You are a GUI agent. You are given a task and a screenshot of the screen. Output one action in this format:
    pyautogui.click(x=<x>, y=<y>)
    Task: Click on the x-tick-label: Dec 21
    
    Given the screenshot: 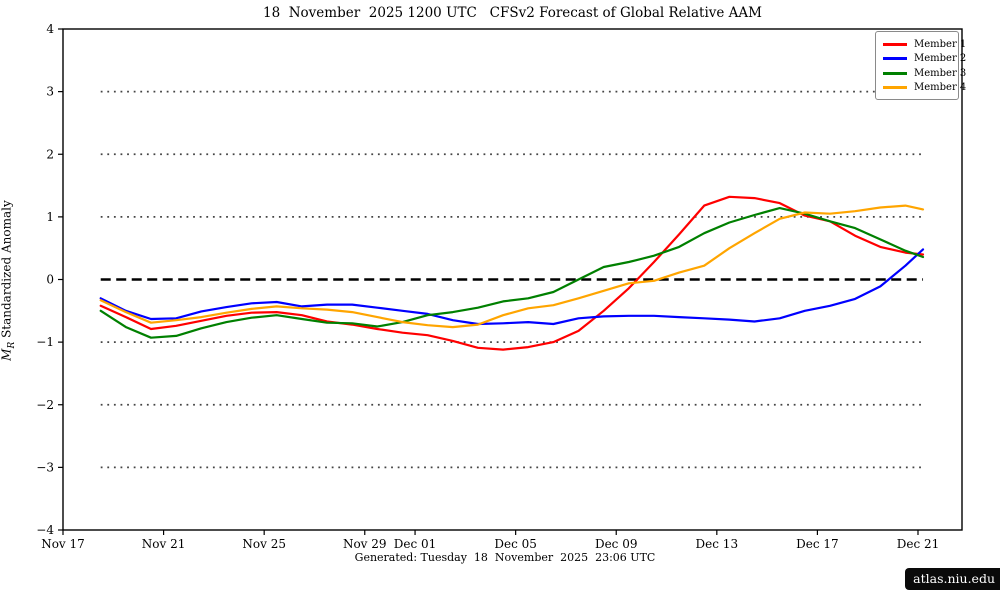 What is the action you would take?
    pyautogui.click(x=918, y=544)
    